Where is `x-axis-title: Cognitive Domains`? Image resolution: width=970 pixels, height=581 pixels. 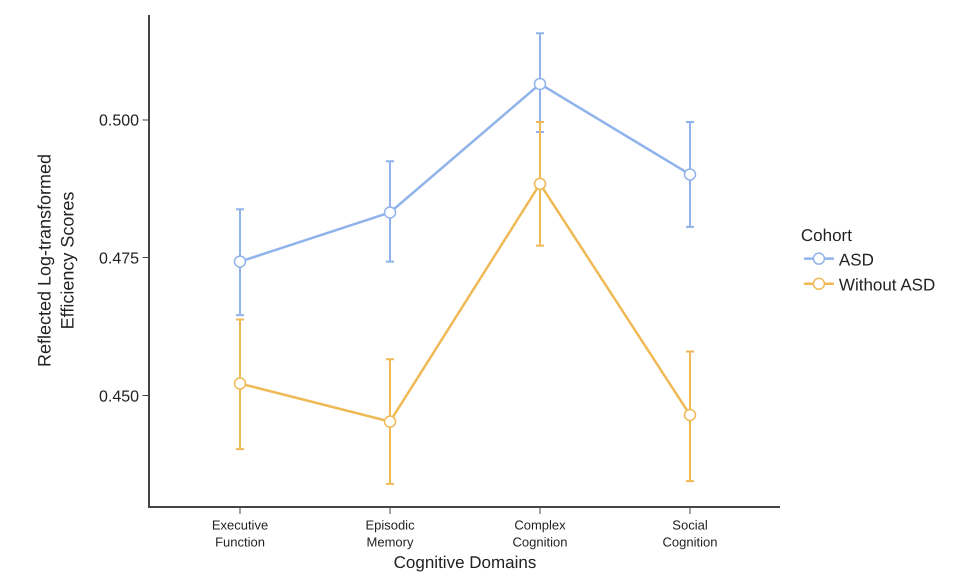 x-axis-title: Cognitive Domains is located at coordinates (465, 562).